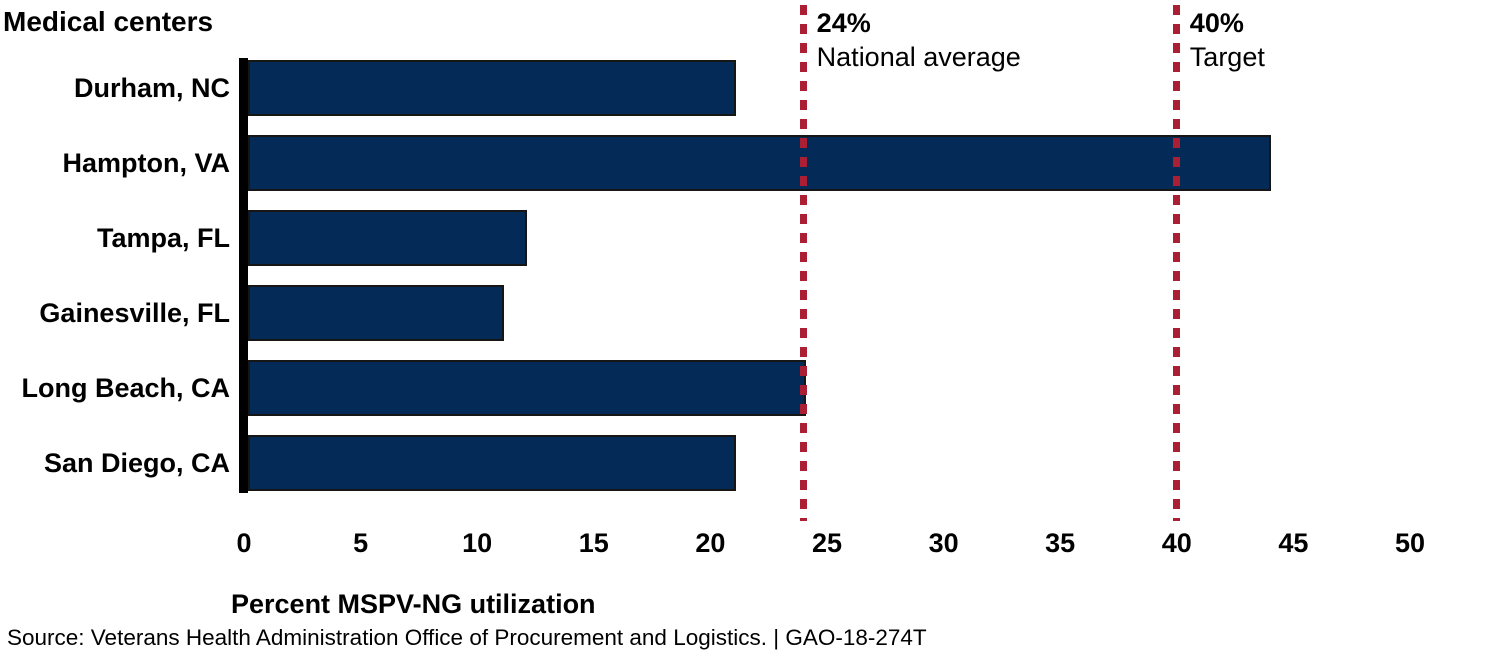  What do you see at coordinates (710, 543) in the screenshot?
I see `x-tick-label: 20` at bounding box center [710, 543].